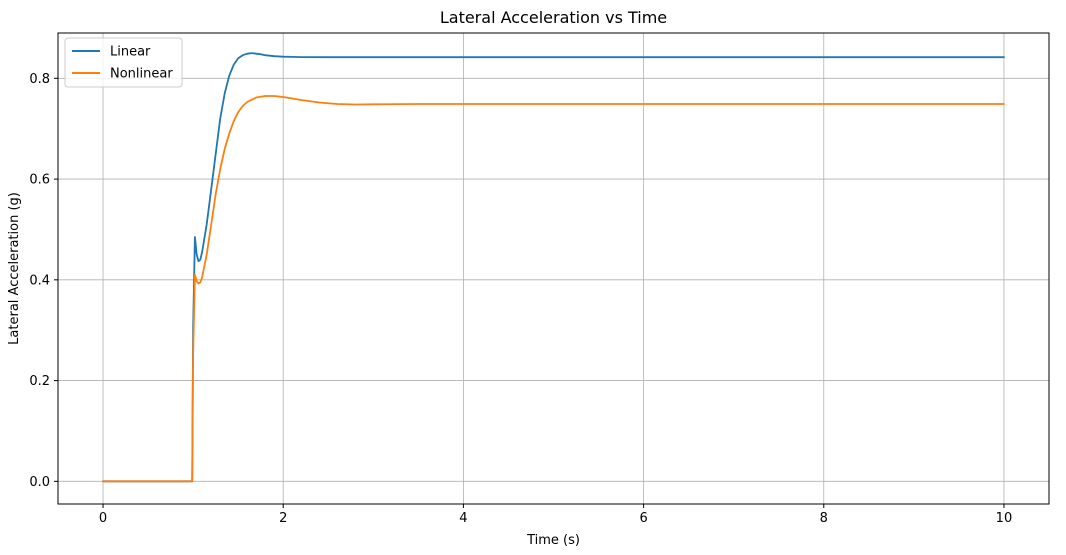  Describe the element at coordinates (39, 280) in the screenshot. I see `y-tick-label: 0.4` at that location.